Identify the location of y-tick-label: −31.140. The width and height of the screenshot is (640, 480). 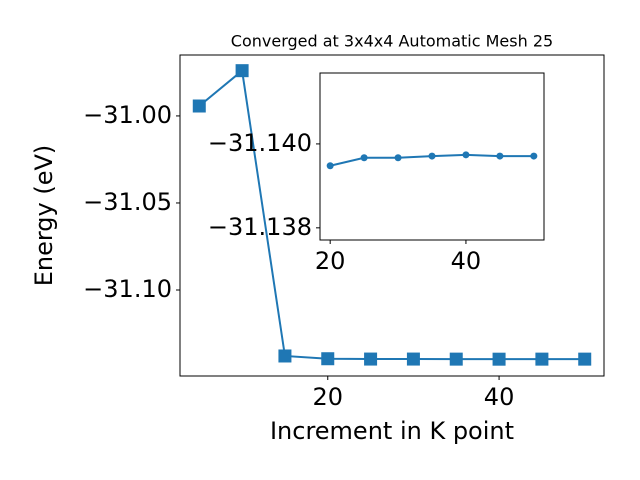
(260, 143).